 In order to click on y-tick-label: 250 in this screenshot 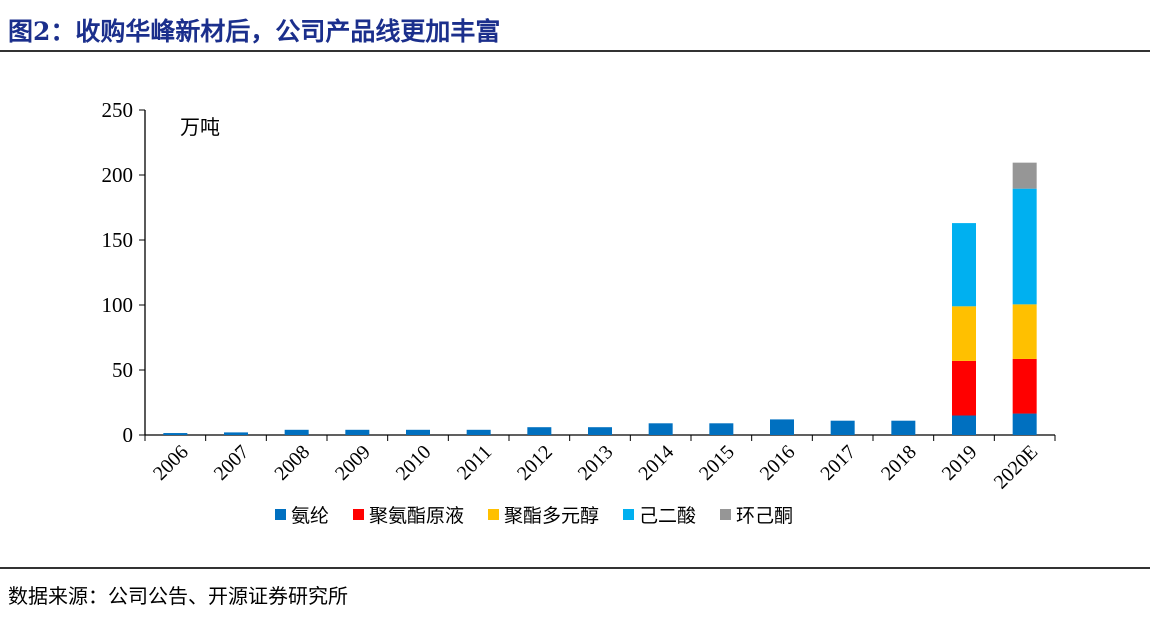, I will do `click(118, 110)`.